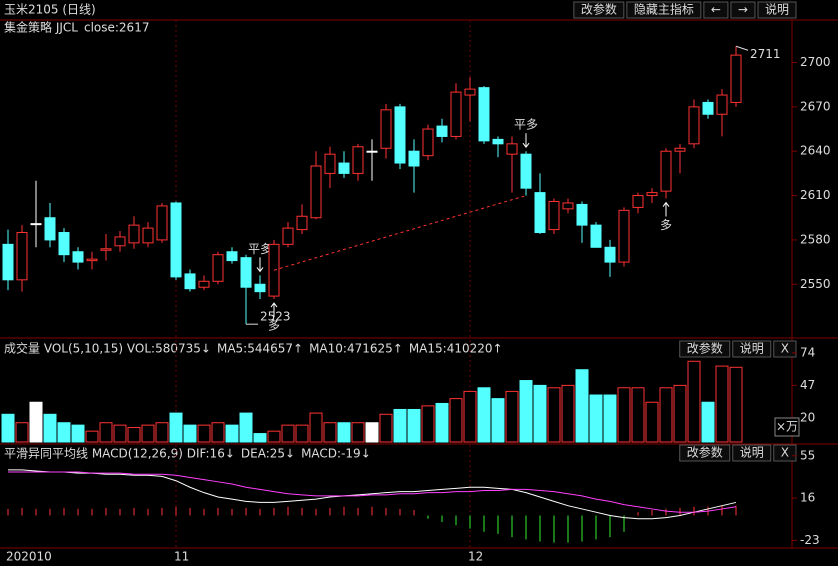 This screenshot has width=838, height=566. I want to click on legend-entry: DEA:25↓, so click(268, 454).